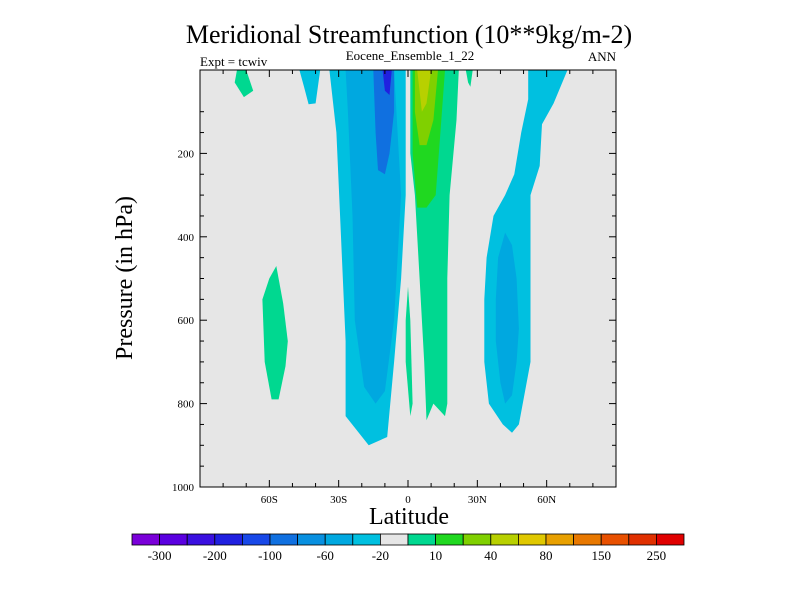 This screenshot has height=600, width=800. I want to click on colorbar-label: 10, so click(435, 555).